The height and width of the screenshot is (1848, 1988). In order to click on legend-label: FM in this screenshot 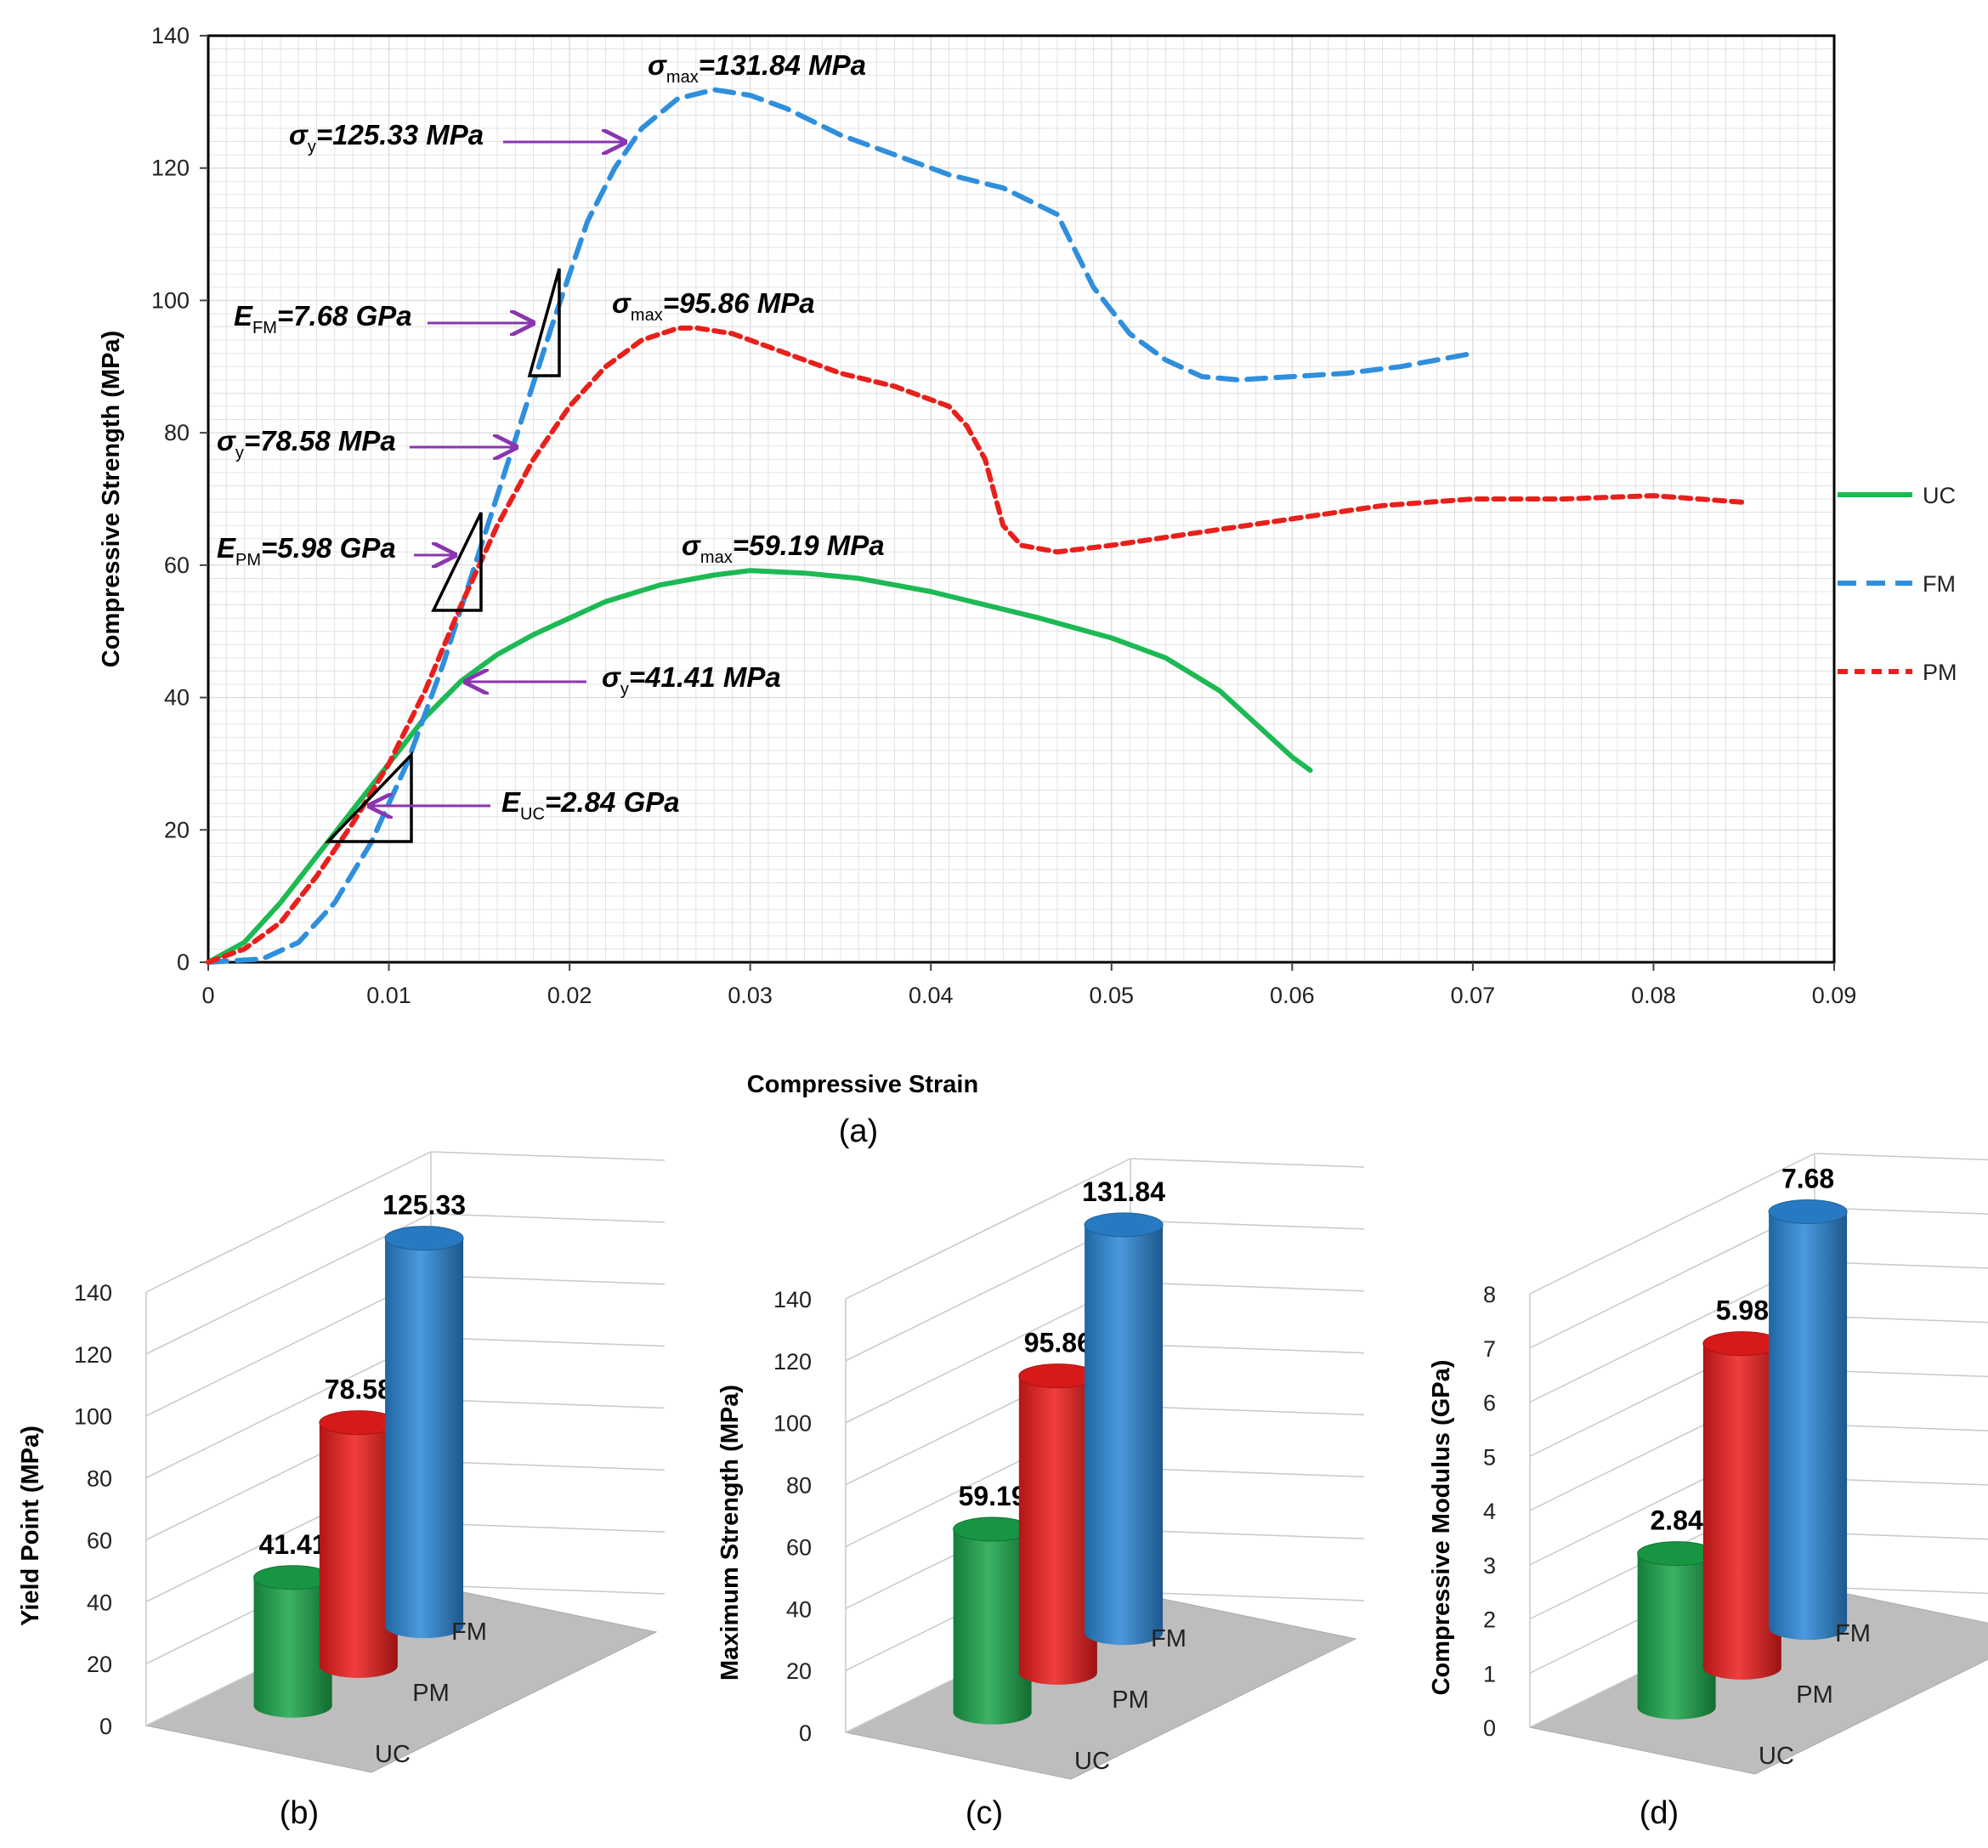, I will do `click(1939, 584)`.